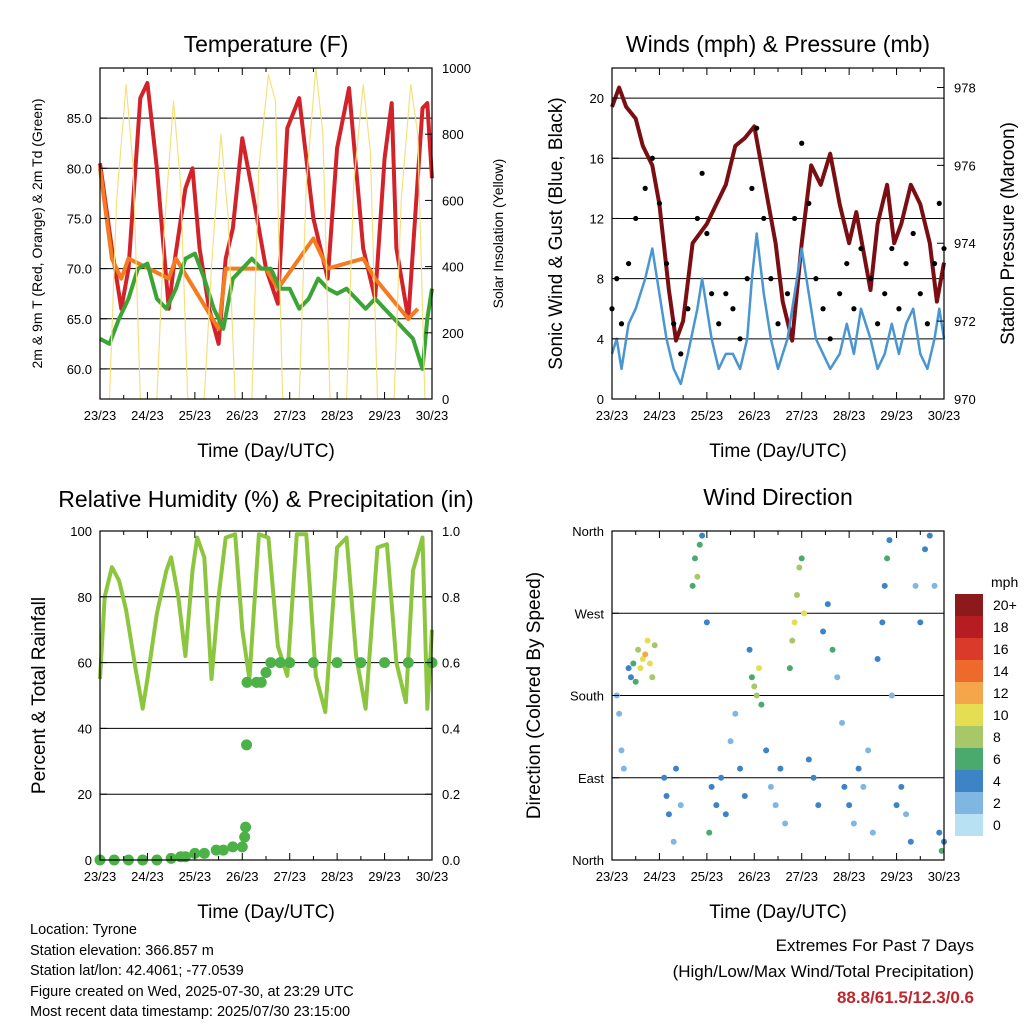 The height and width of the screenshot is (1024, 1024). What do you see at coordinates (85, 663) in the screenshot?
I see `y-tick-label: 60` at bounding box center [85, 663].